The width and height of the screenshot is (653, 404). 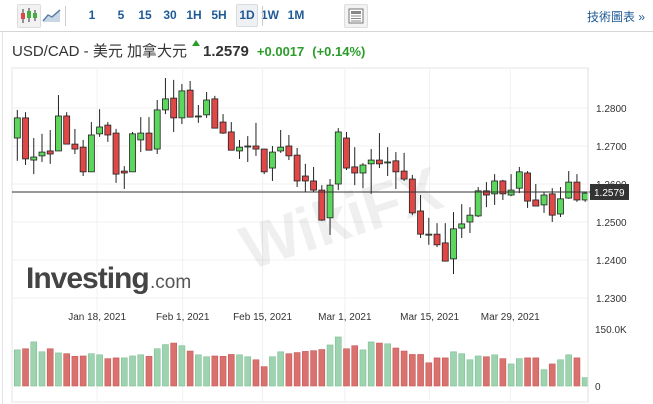 I want to click on price-tick-label: 1.2400, so click(x=611, y=261).